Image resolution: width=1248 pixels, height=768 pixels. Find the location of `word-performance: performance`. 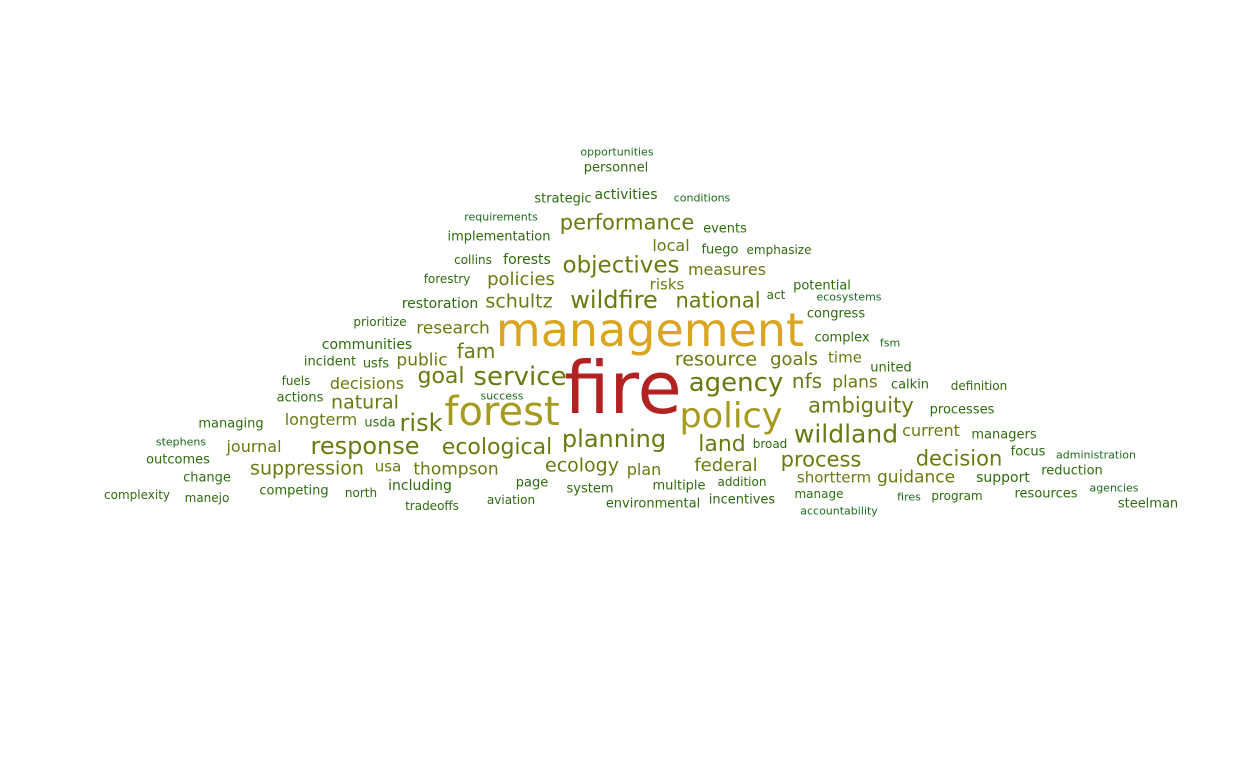

word-performance: performance is located at coordinates (627, 222).